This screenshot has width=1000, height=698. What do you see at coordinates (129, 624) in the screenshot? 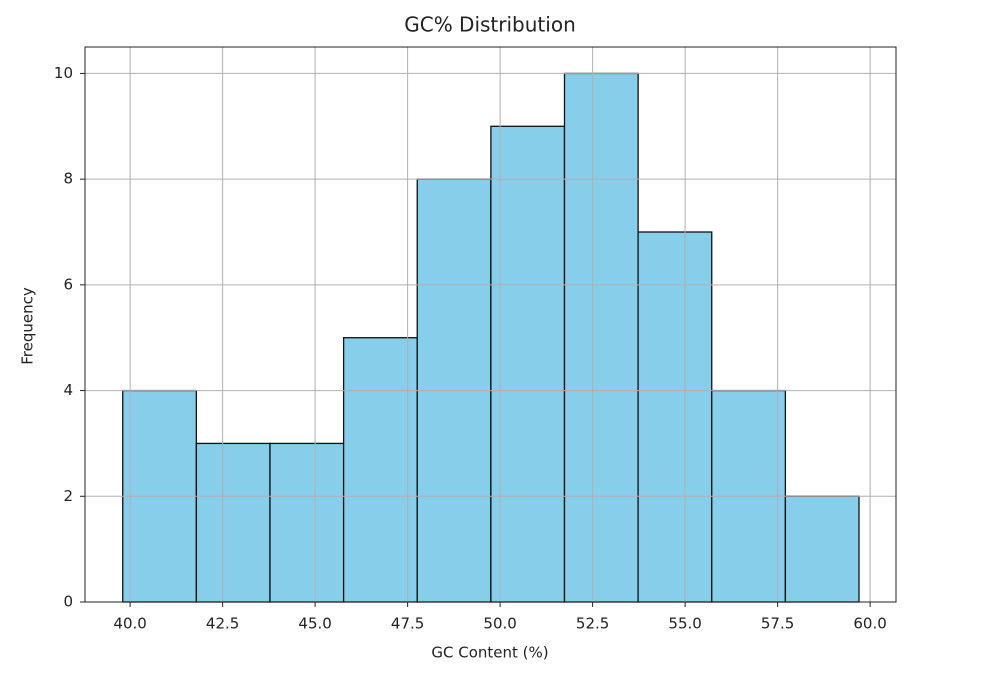
I see `x-tick-label: 40.0` at bounding box center [129, 624].